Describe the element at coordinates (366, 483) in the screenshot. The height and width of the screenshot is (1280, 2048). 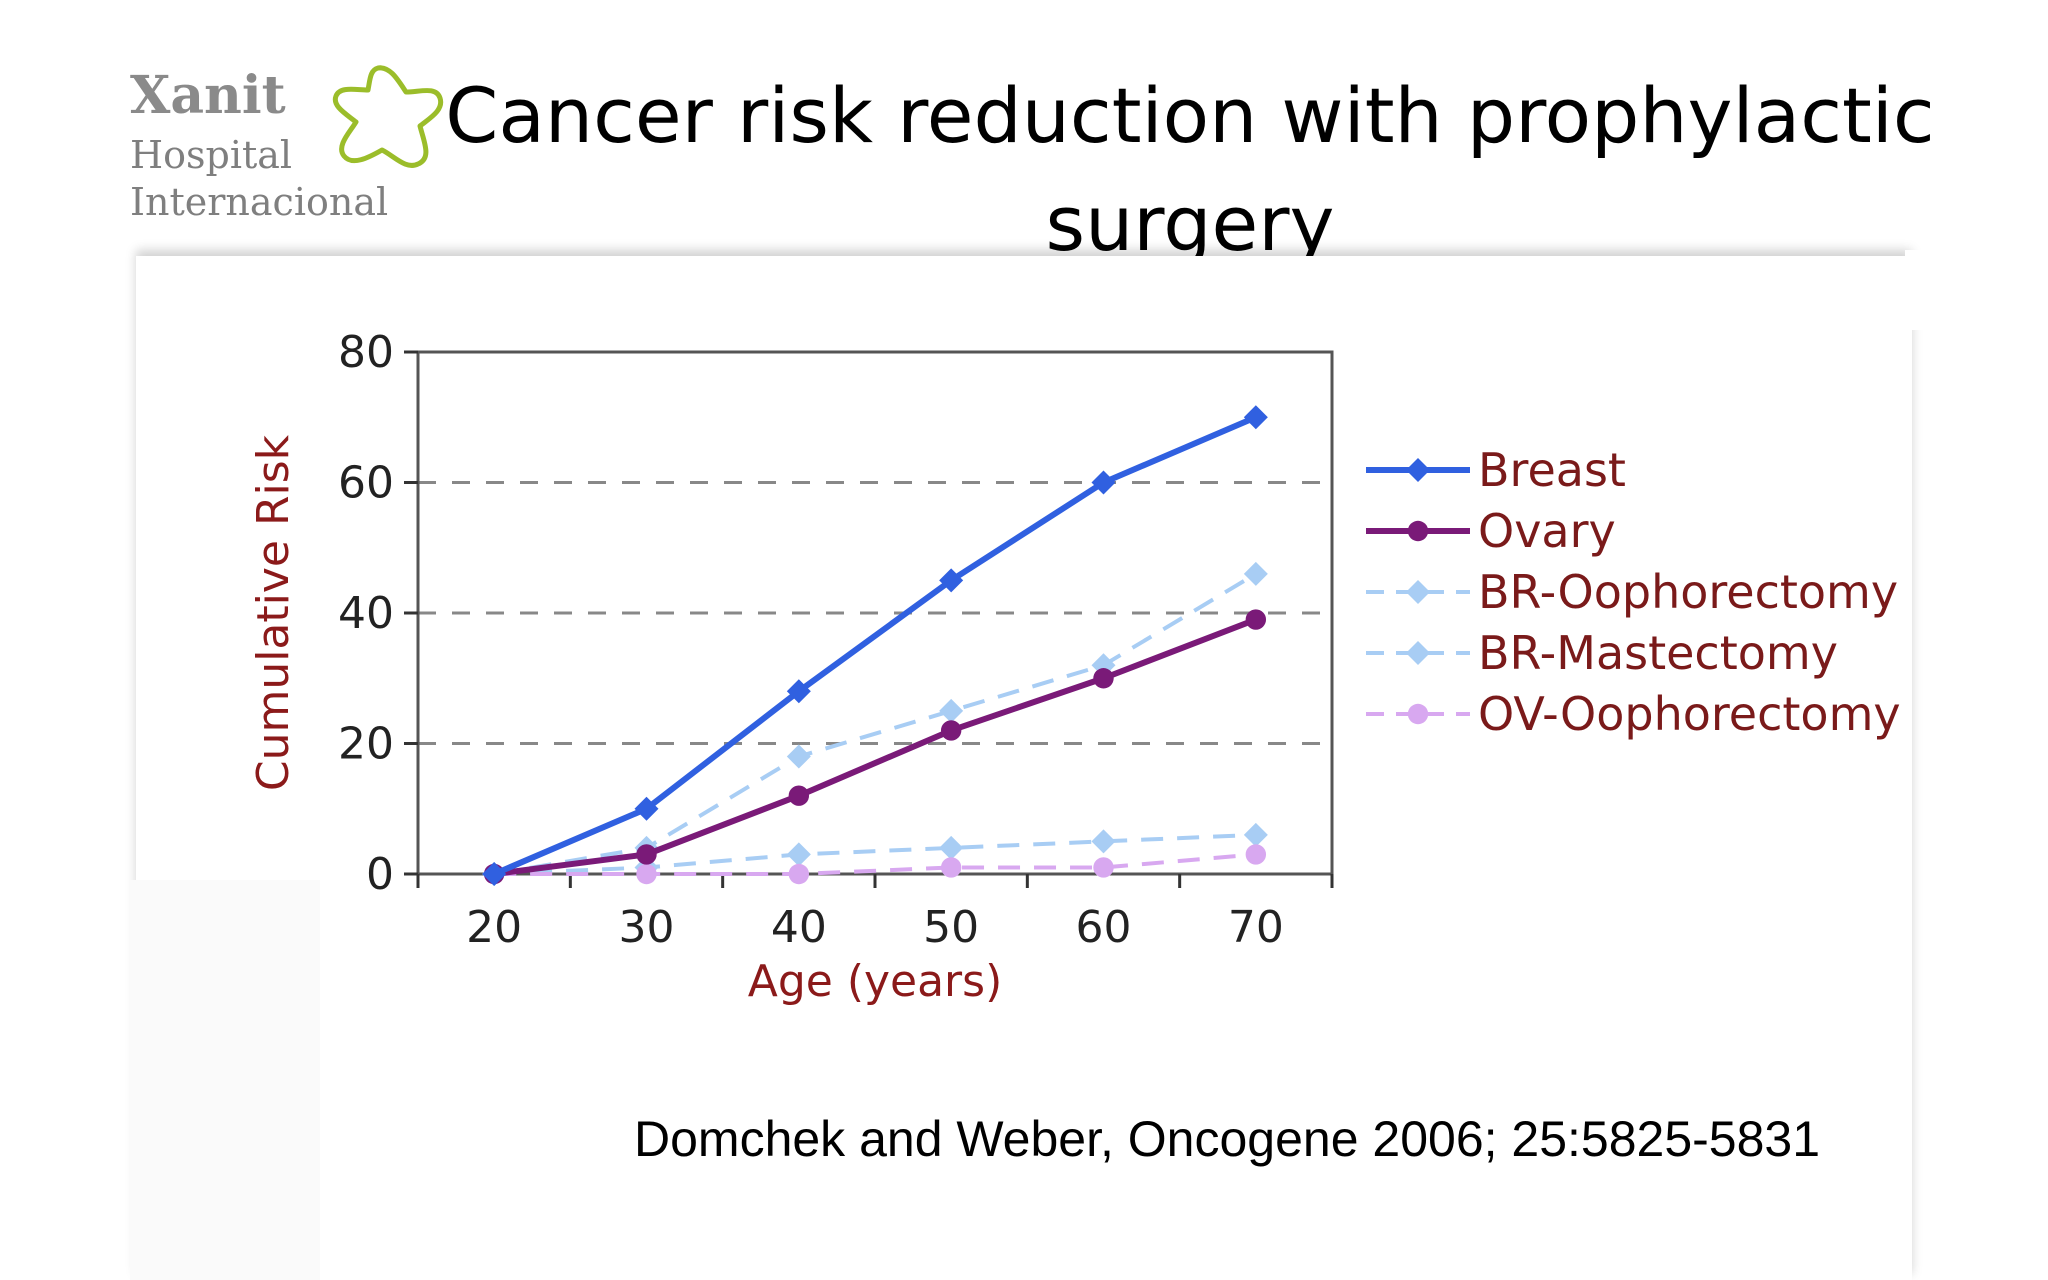
I see `y-tick-label-60: 60` at that location.